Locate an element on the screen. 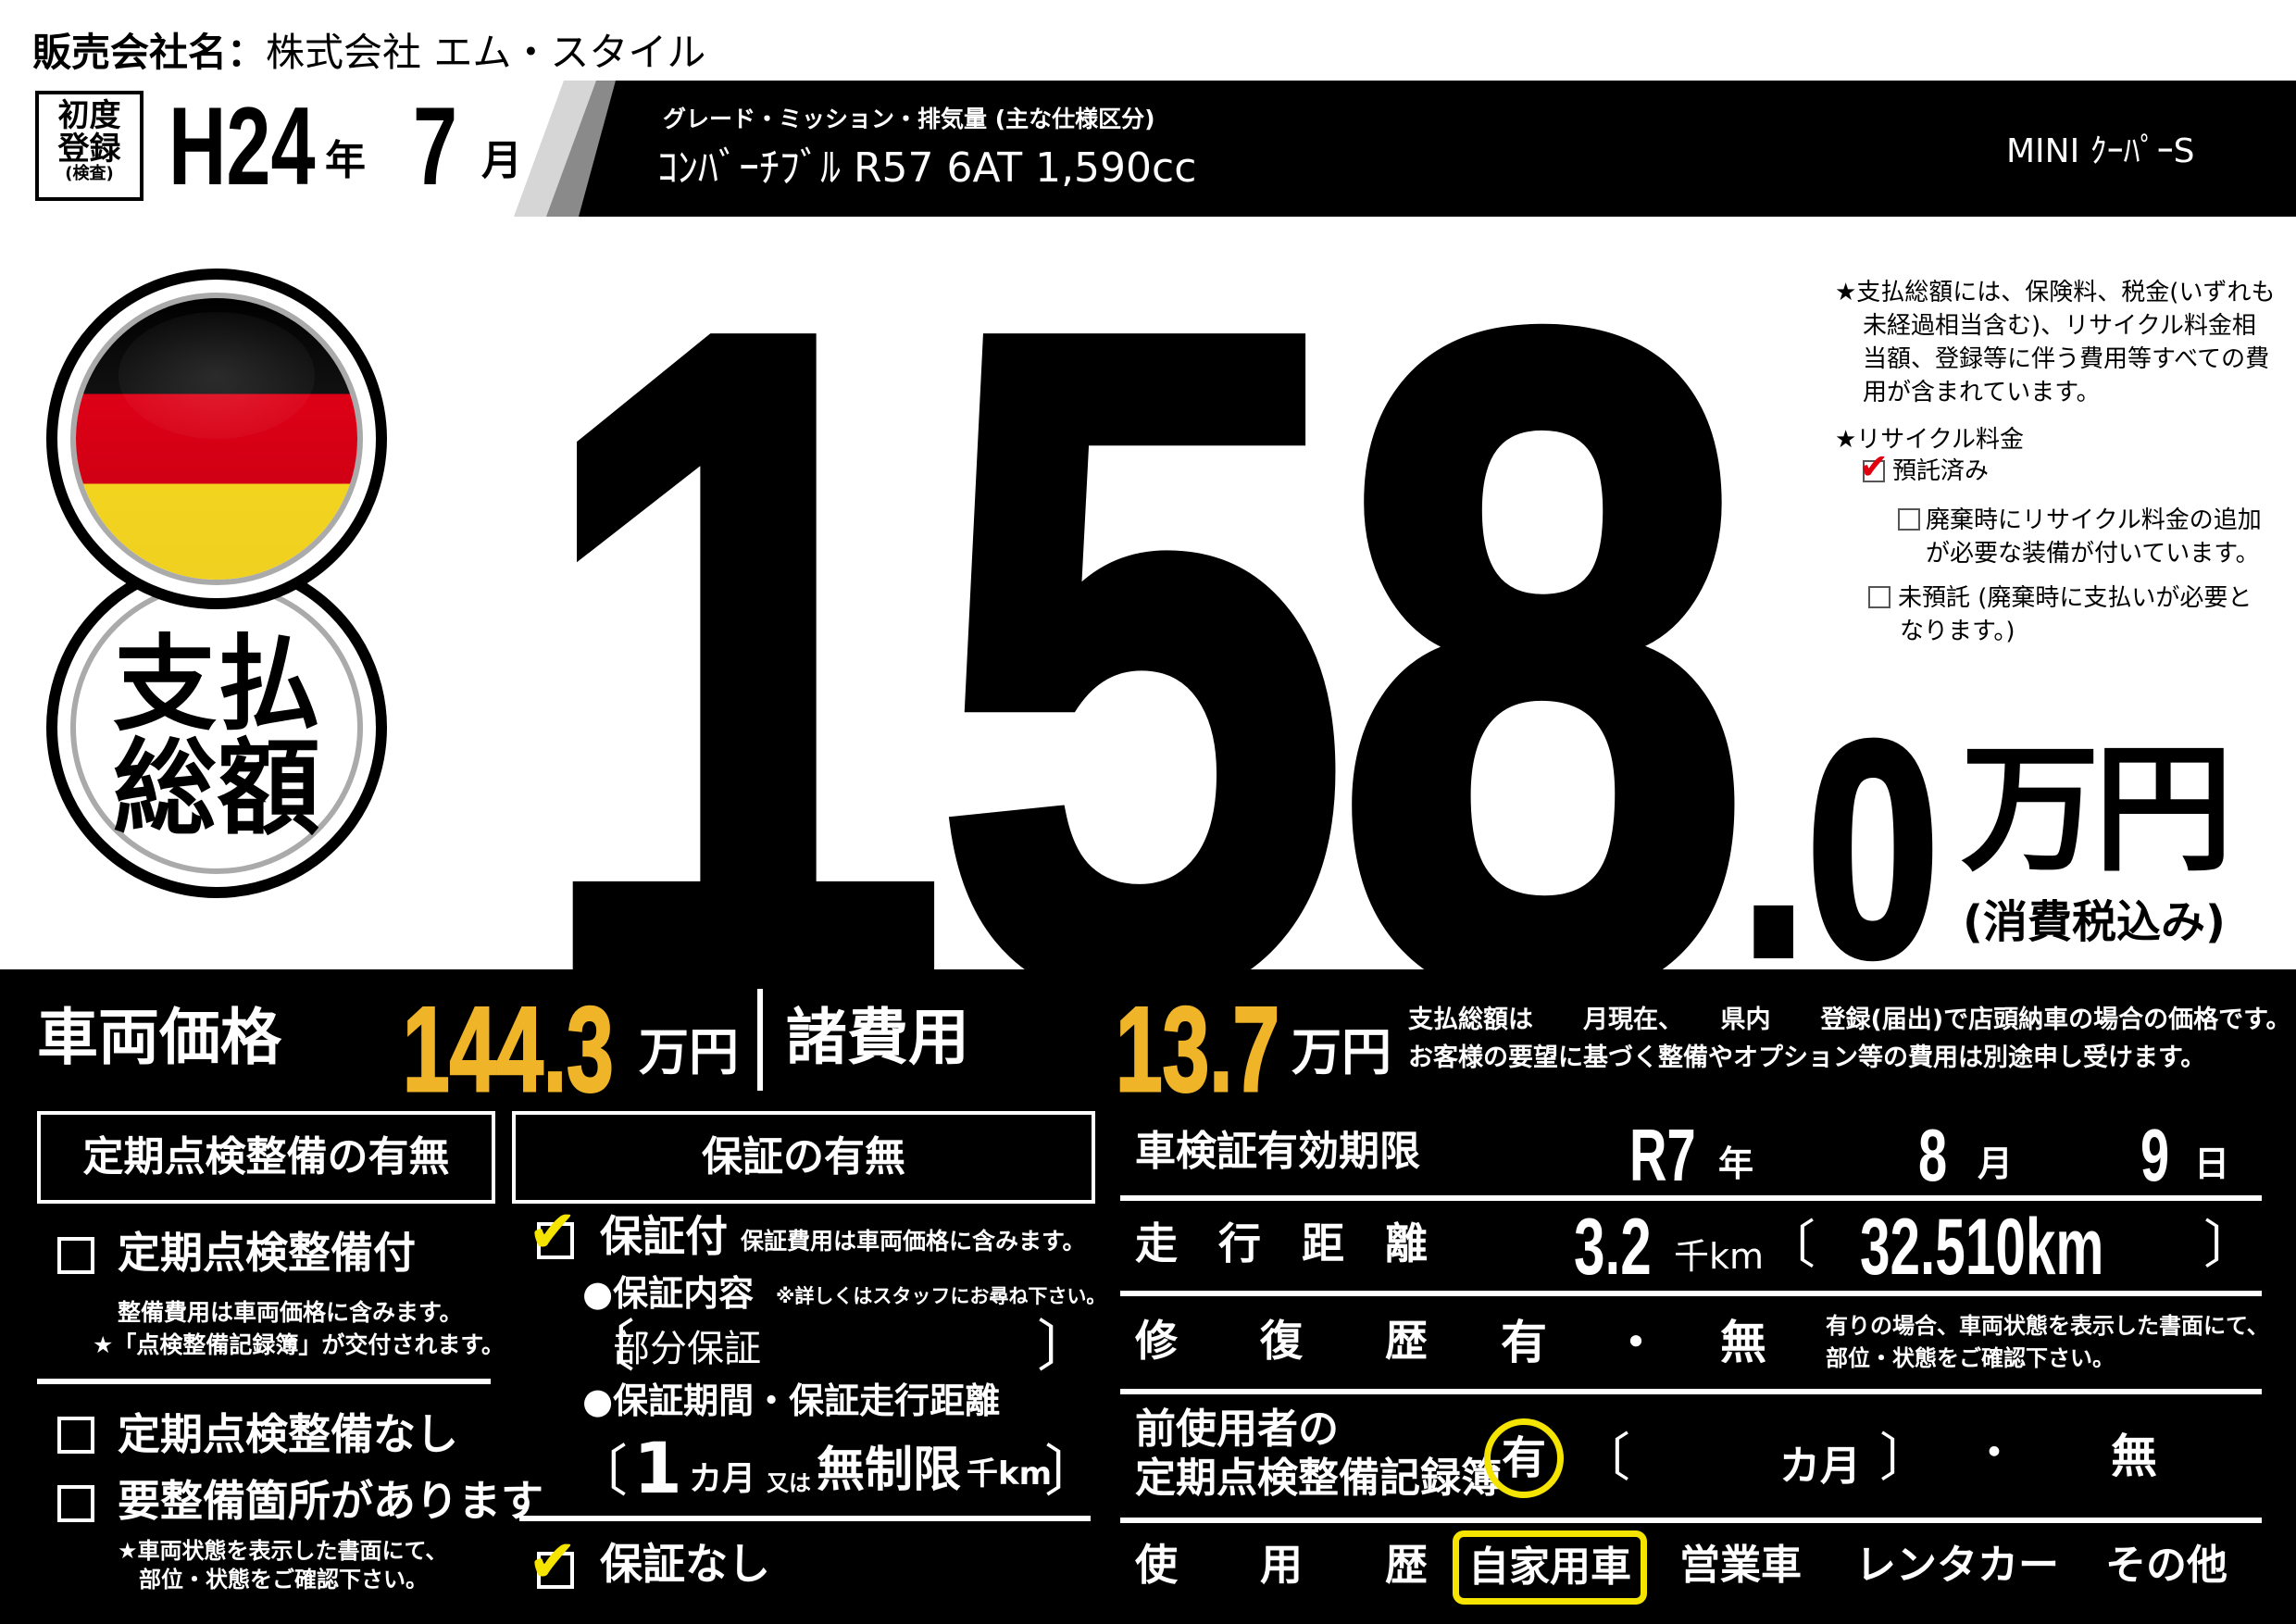 This screenshot has width=2296, height=1624. vehicle-price-label: 車両価格 is located at coordinates (159, 1037).